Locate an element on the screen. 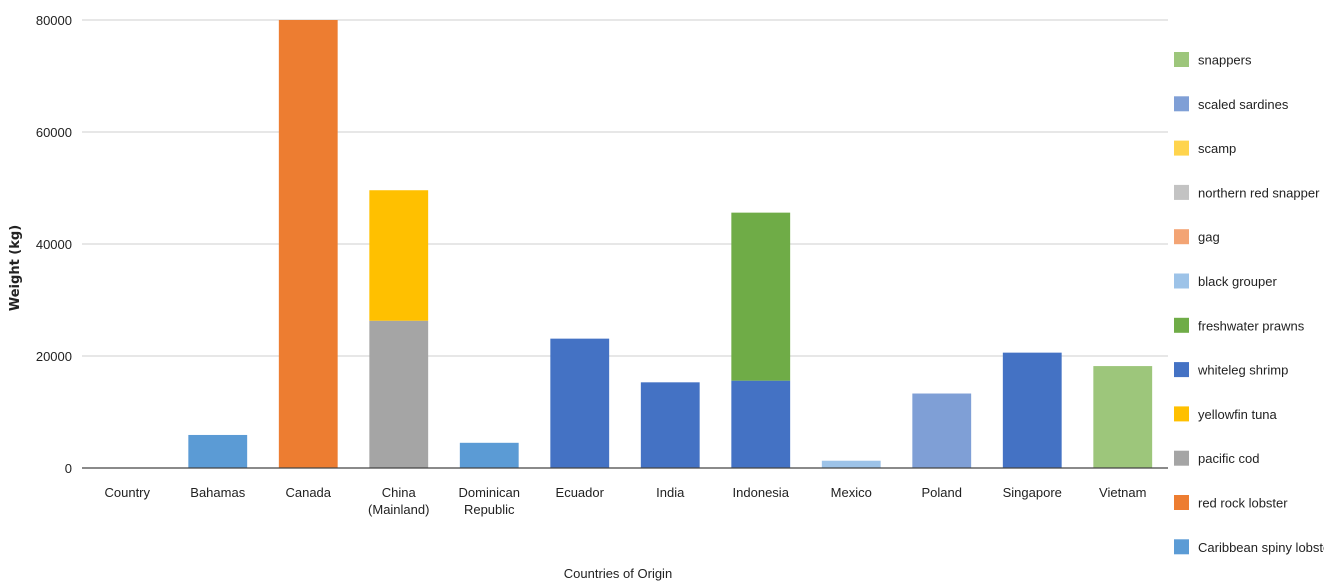 The width and height of the screenshot is (1324, 586). x-tick-label-line: (Mainland) is located at coordinates (398, 509).